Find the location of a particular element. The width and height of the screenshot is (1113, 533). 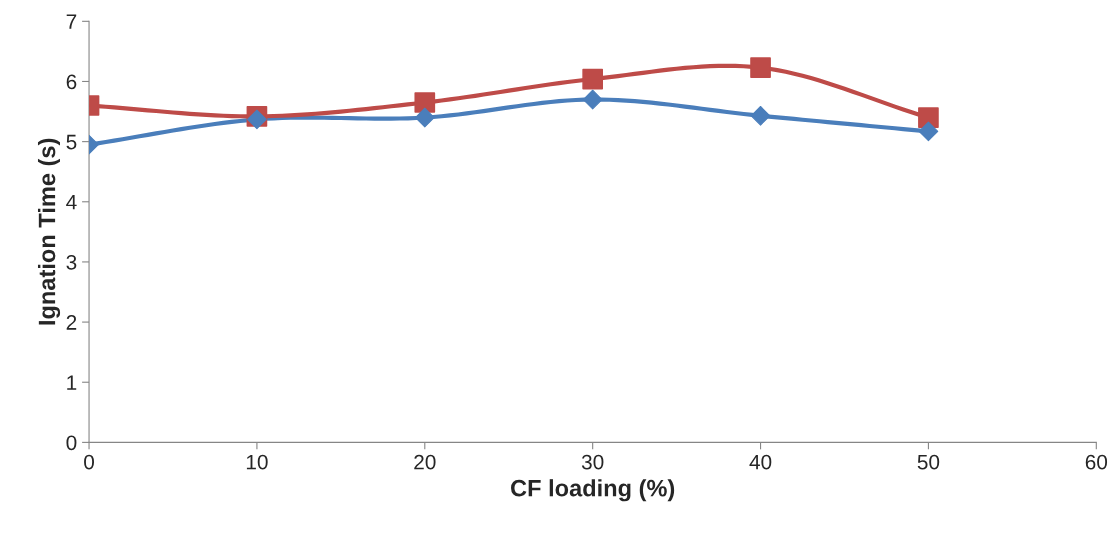

y-tick-label: 2 is located at coordinates (71, 322).